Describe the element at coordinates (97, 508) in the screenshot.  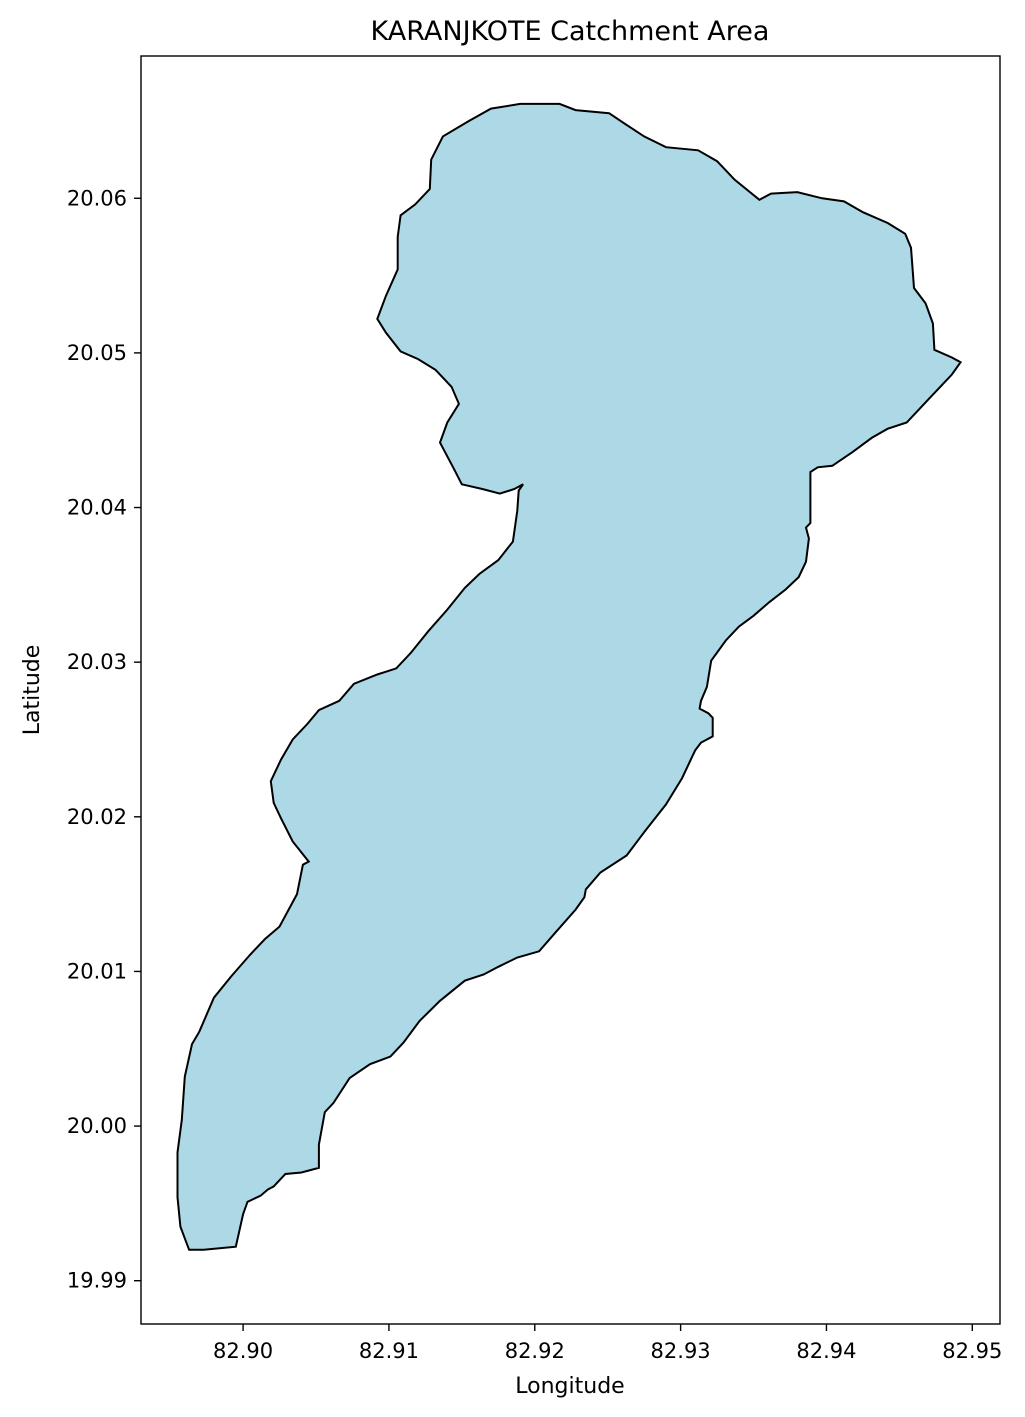
I see `y-tick-label: 20.04` at that location.